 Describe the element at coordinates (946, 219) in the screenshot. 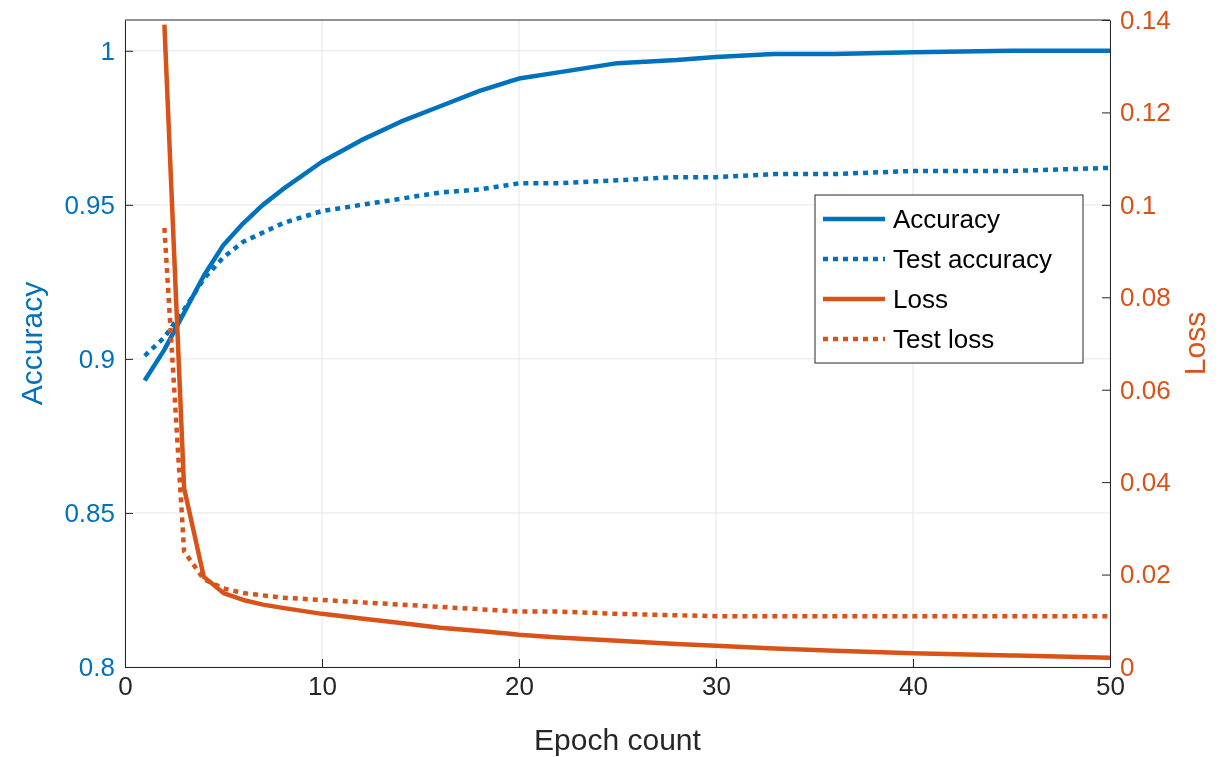

I see `legend-label: Accuracy` at that location.